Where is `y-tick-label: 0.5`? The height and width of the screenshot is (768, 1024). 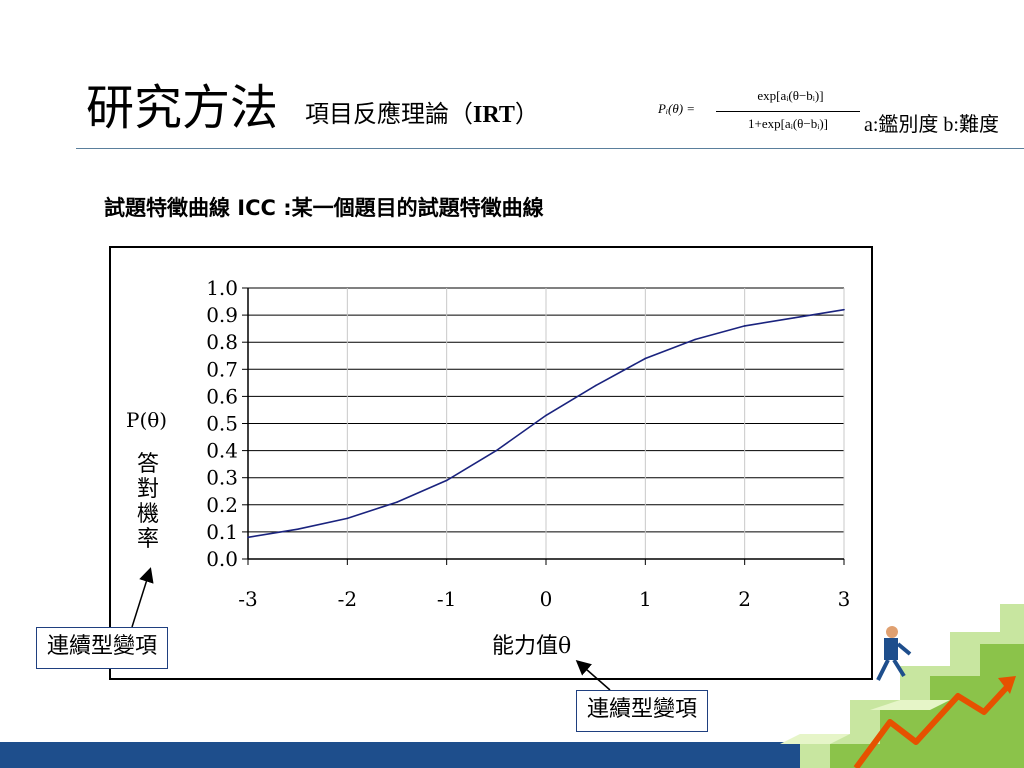 y-tick-label: 0.5 is located at coordinates (222, 424).